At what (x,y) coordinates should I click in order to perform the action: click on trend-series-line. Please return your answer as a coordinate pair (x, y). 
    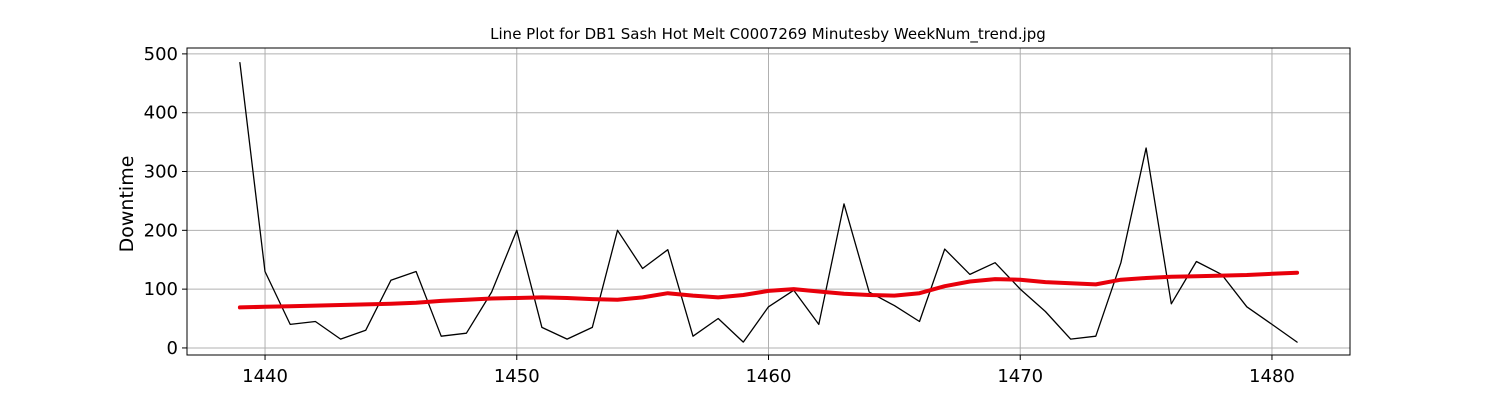
    Looking at the image, I should click on (768, 290).